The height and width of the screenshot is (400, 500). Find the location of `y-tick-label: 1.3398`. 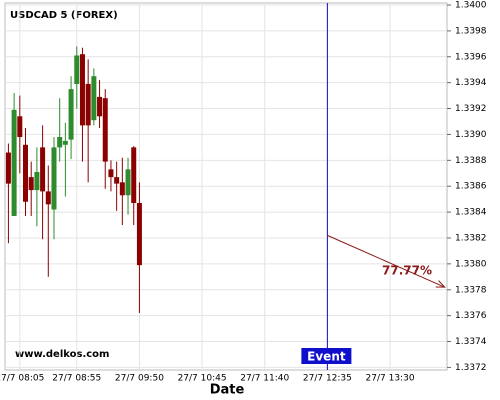

y-tick-label: 1.3398 is located at coordinates (471, 31).